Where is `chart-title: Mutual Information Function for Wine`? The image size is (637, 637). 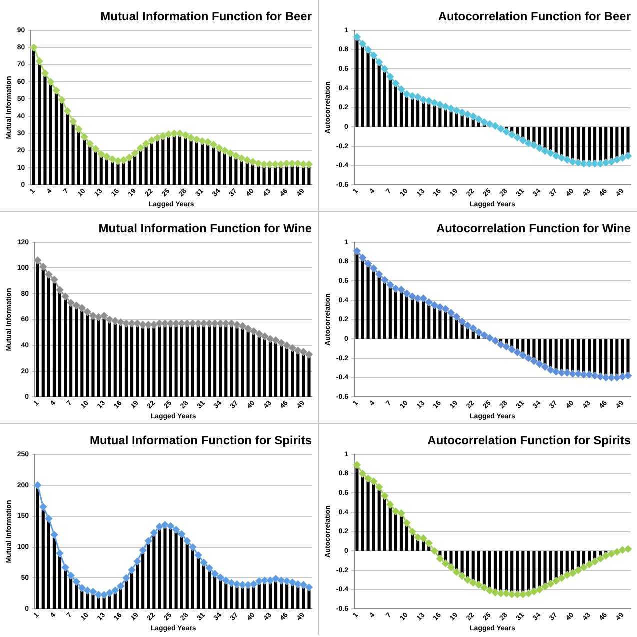
chart-title: Mutual Information Function for Wine is located at coordinates (205, 229).